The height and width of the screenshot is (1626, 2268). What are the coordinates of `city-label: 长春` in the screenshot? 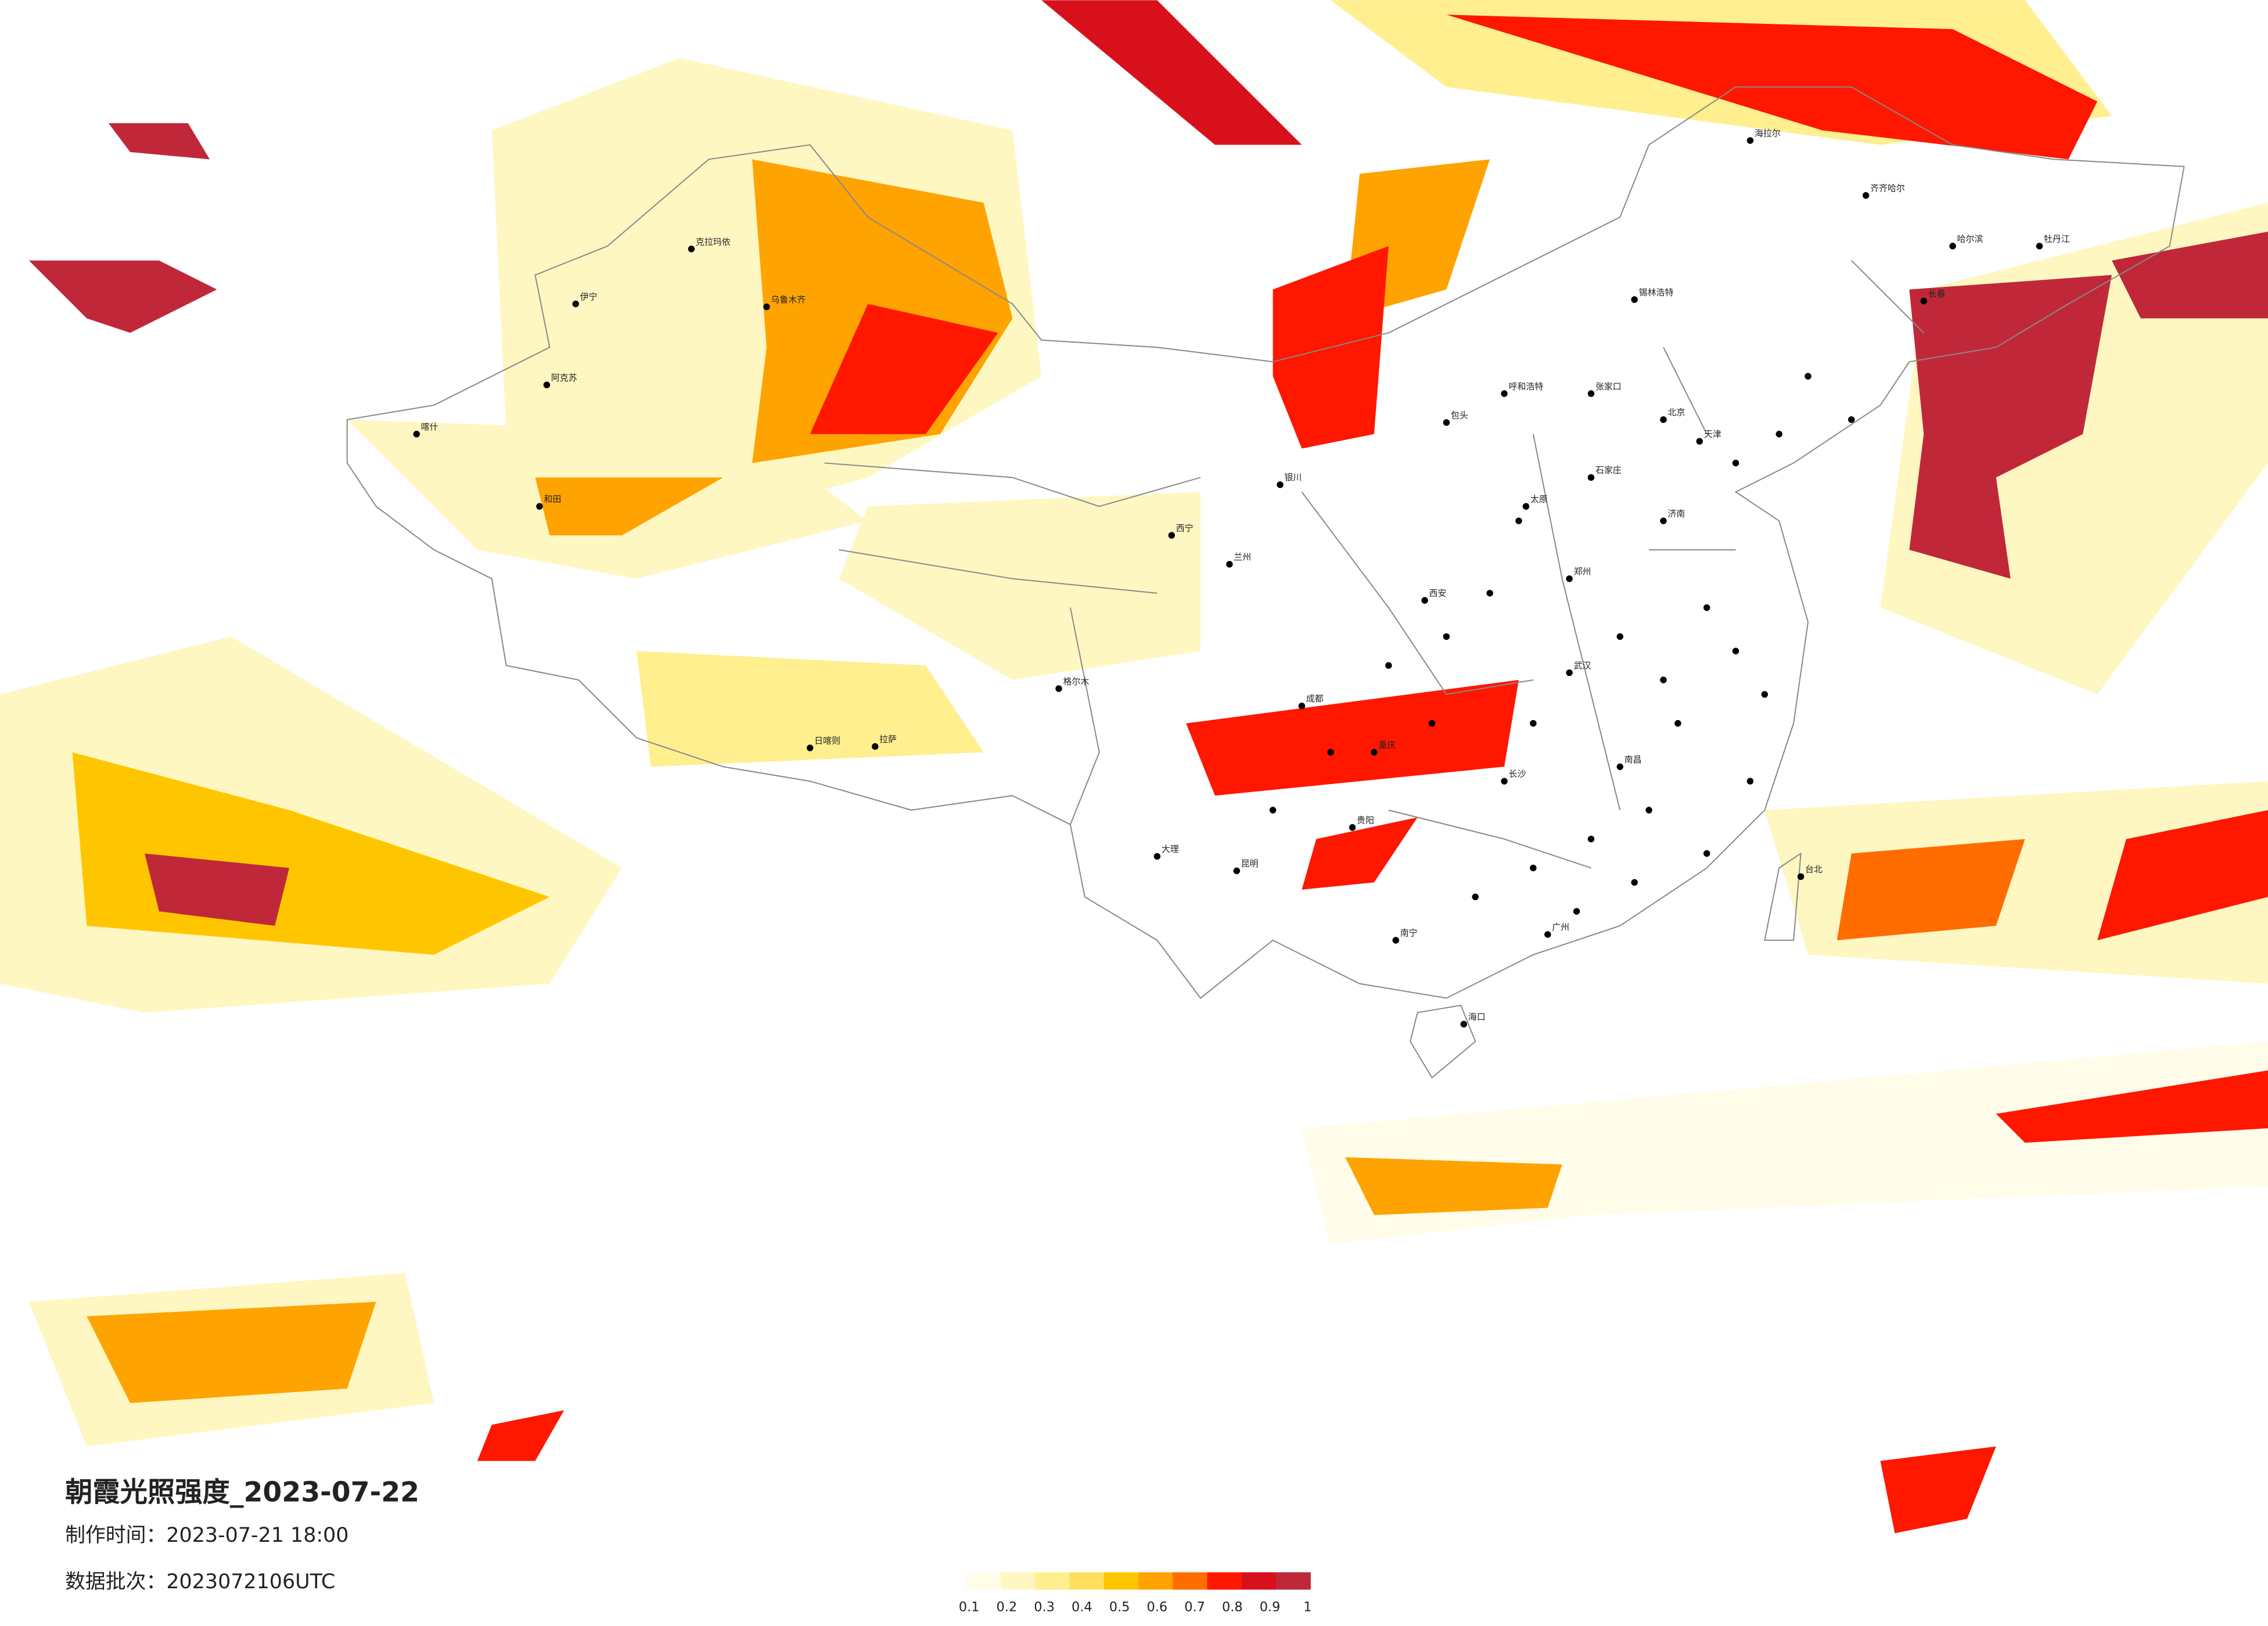 It's located at (1937, 294).